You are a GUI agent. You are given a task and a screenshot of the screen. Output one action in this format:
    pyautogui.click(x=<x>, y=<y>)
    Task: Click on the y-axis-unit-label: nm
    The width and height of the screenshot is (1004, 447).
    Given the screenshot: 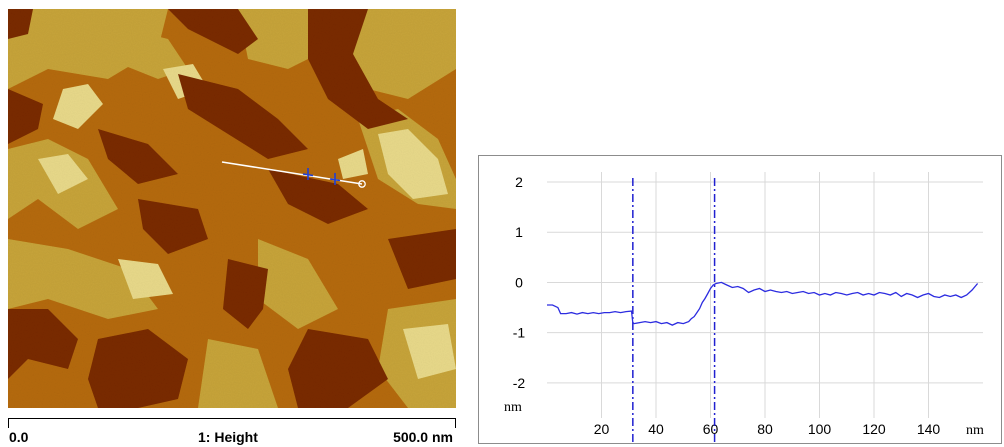 What is the action you would take?
    pyautogui.click(x=513, y=407)
    